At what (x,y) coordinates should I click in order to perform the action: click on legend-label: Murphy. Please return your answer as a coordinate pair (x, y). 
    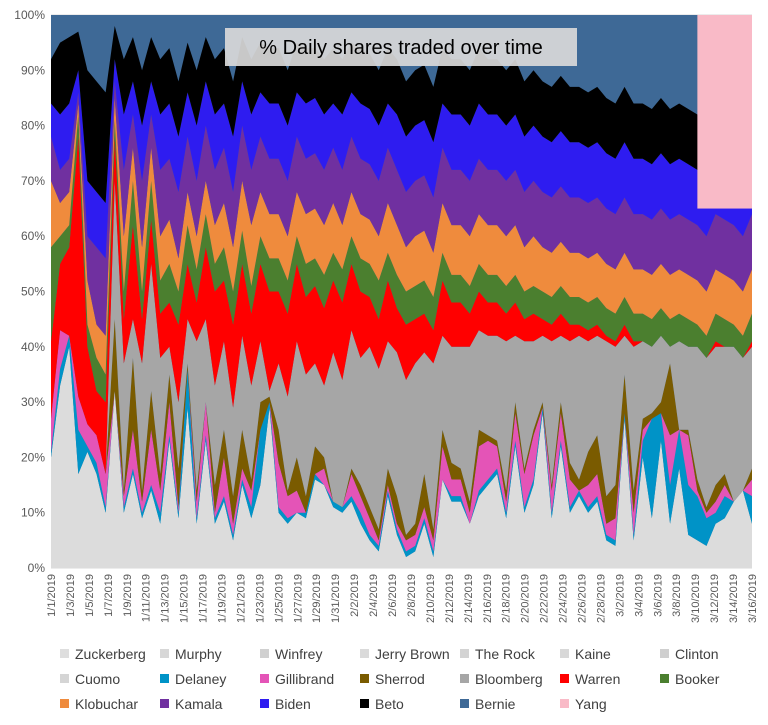
    Looking at the image, I should click on (198, 653).